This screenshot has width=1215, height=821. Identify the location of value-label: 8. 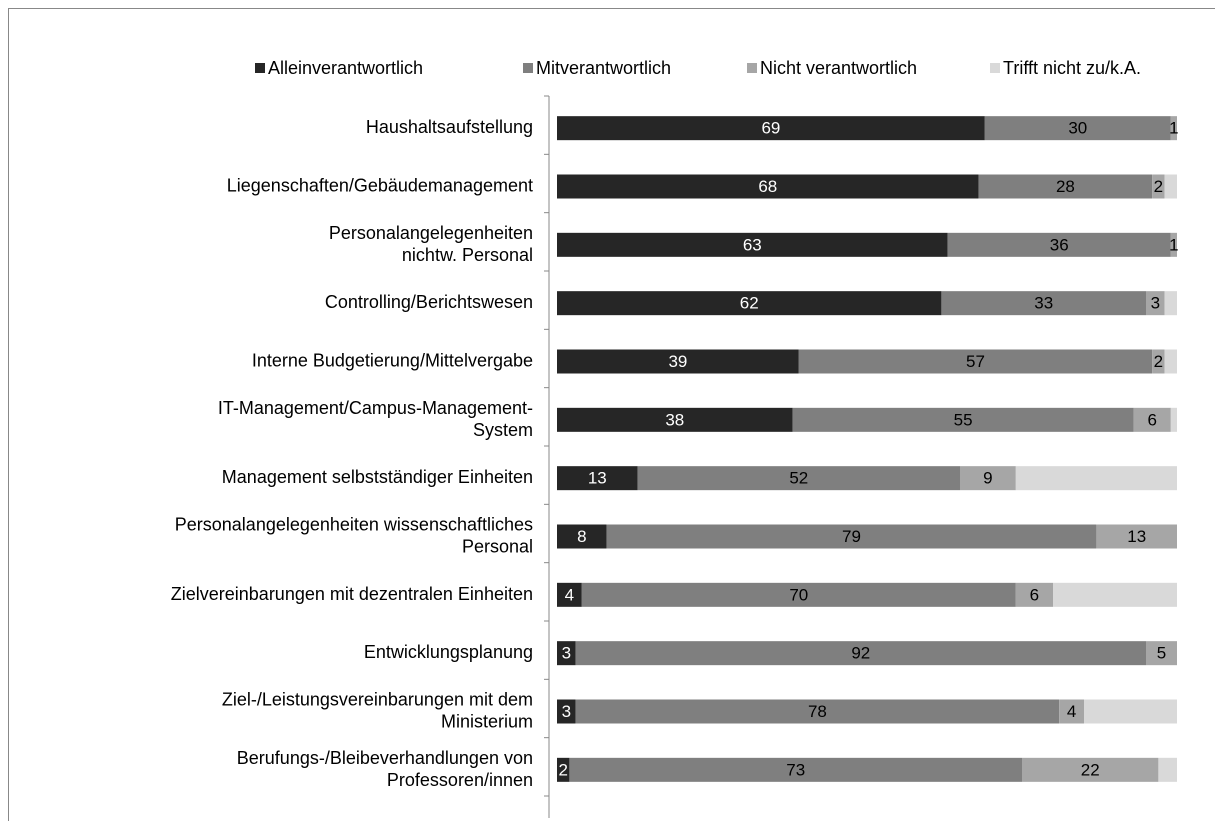
(581, 536).